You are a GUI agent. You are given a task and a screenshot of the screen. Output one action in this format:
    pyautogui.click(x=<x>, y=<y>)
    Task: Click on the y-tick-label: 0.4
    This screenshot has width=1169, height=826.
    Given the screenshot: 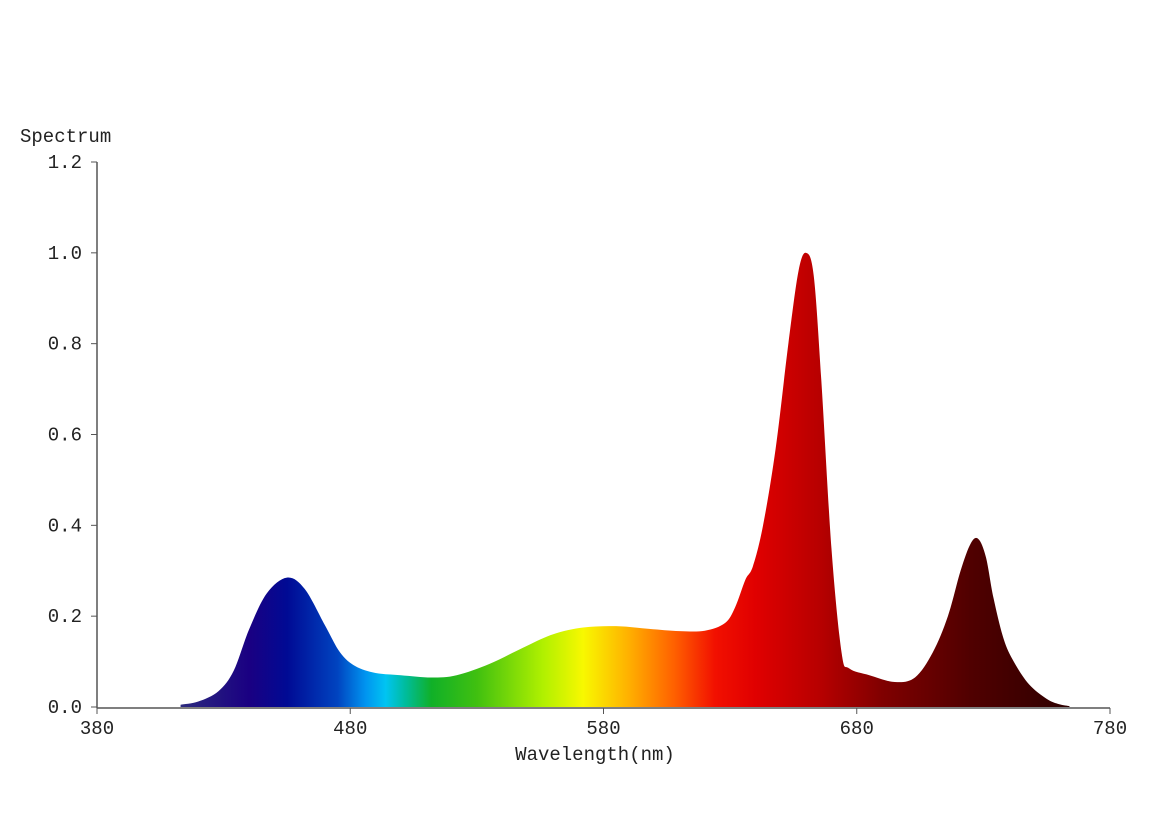 What is the action you would take?
    pyautogui.click(x=65, y=526)
    